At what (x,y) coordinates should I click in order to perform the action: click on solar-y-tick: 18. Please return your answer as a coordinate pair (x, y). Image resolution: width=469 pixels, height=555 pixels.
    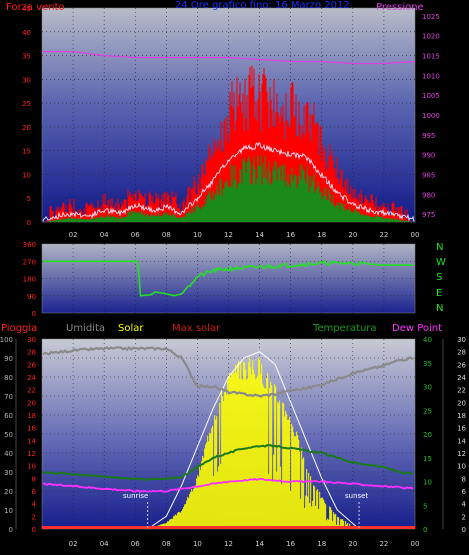
    Looking at the image, I should click on (461, 416).